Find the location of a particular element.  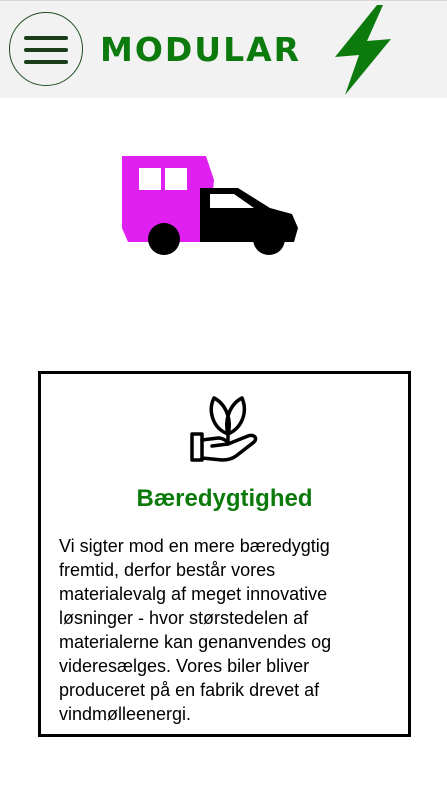

modular-truck-icon is located at coordinates (210, 205).